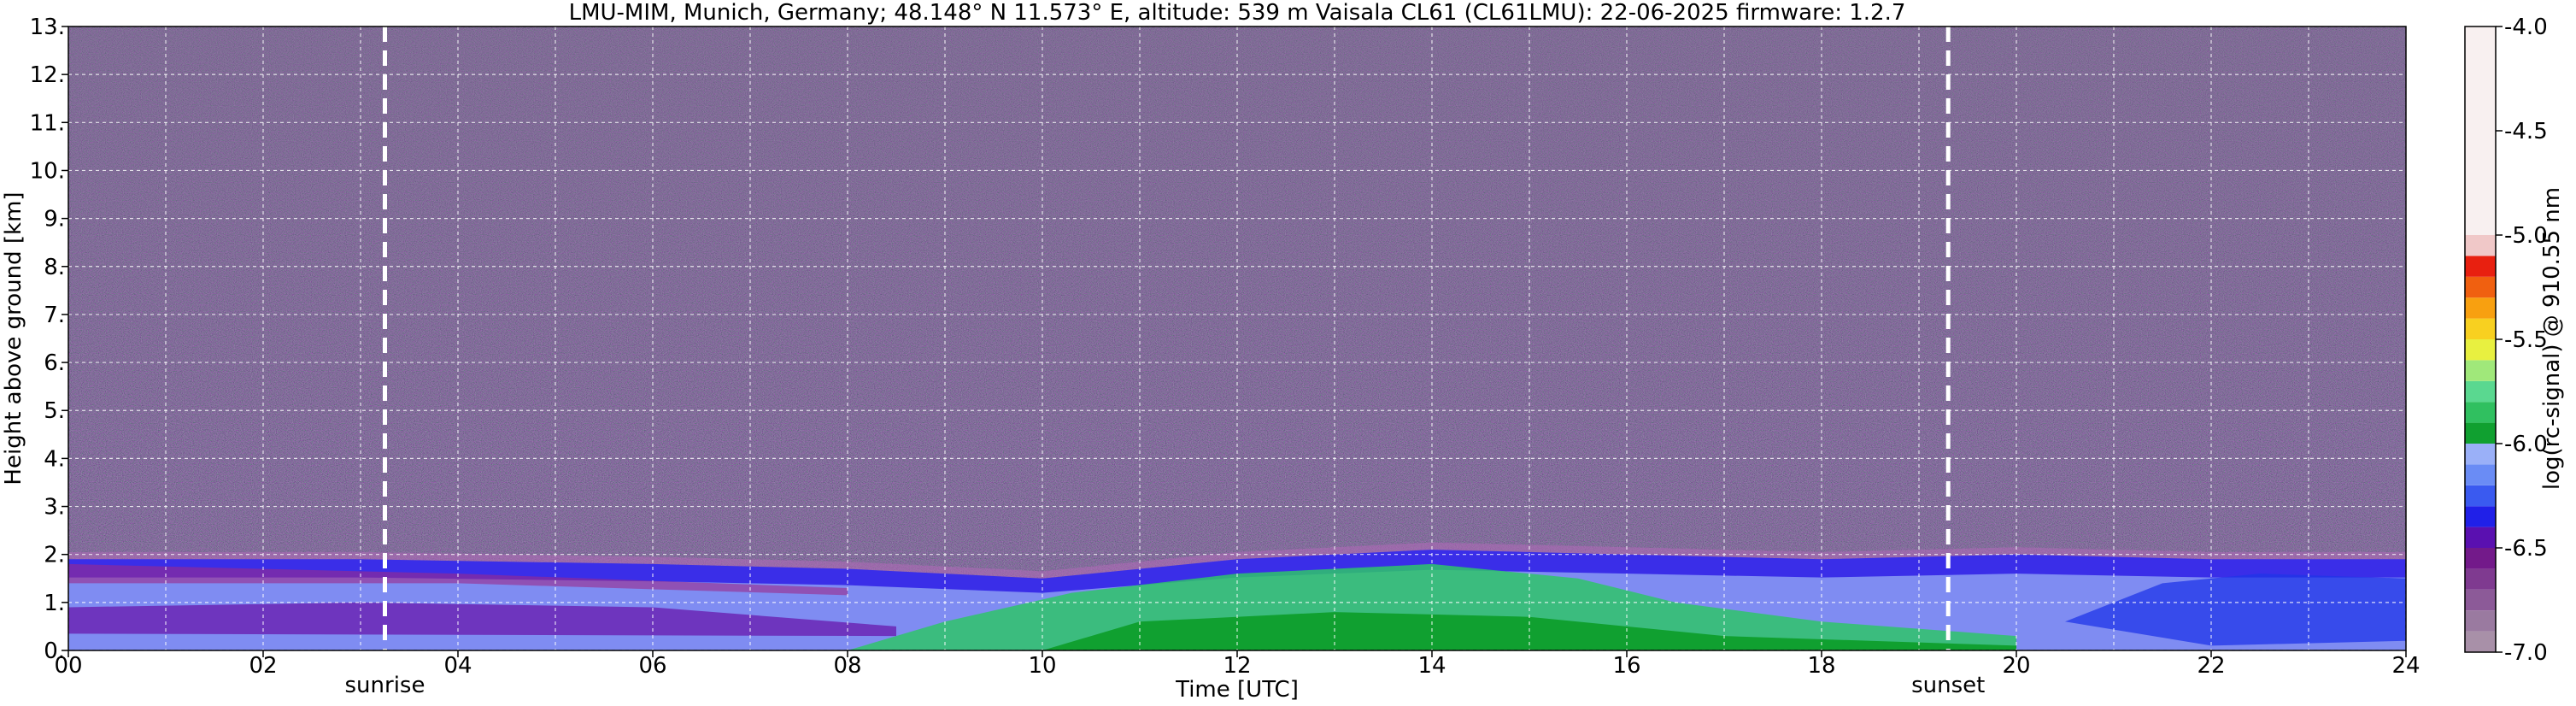  What do you see at coordinates (2016, 666) in the screenshot?
I see `x-tick-label: 20` at bounding box center [2016, 666].